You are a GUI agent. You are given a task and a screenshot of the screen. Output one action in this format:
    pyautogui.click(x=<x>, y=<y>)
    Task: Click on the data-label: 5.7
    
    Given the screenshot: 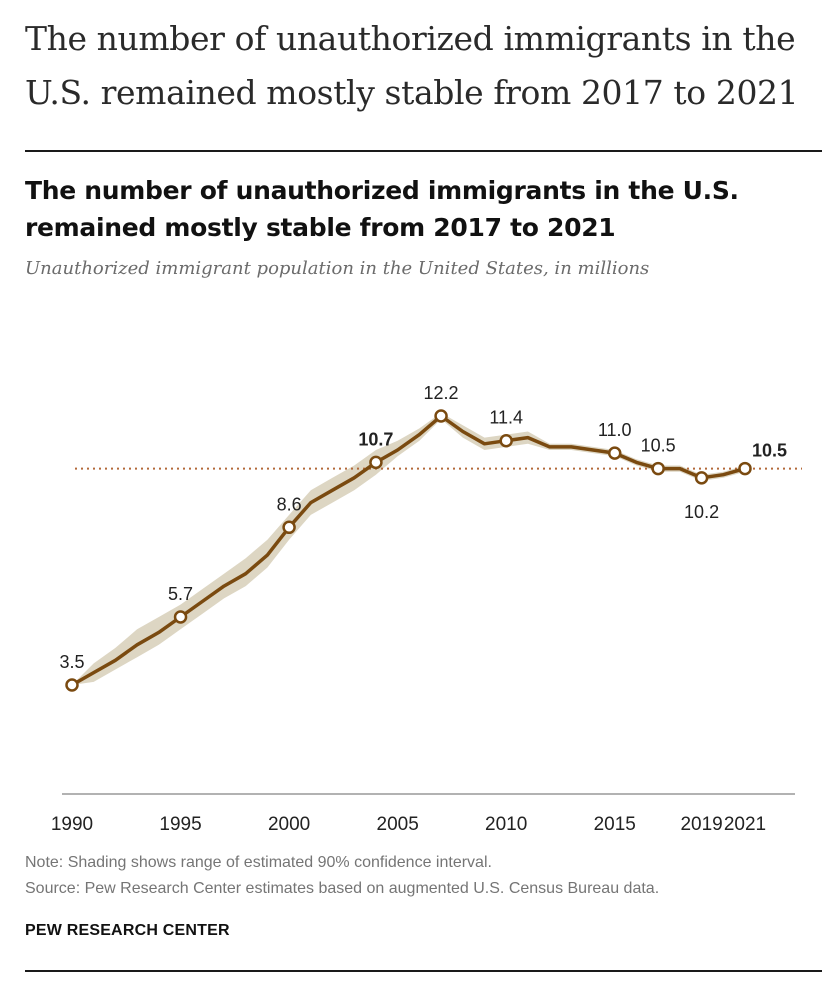 What is the action you would take?
    pyautogui.click(x=180, y=594)
    